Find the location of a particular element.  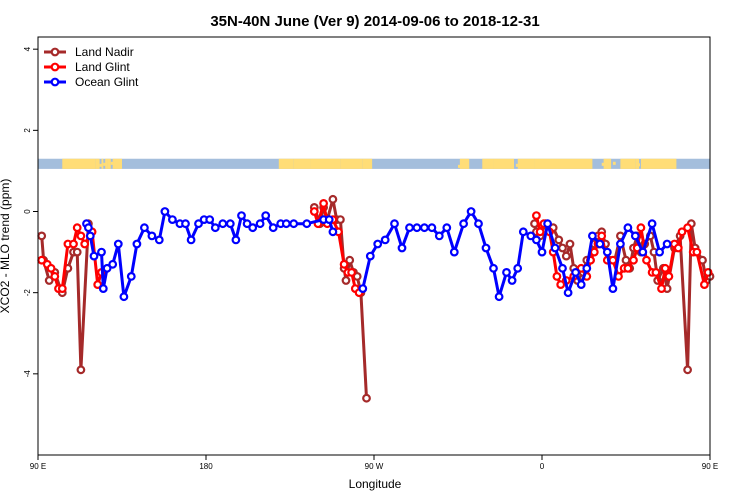

y-tick-label: -2 is located at coordinates (27, 293).